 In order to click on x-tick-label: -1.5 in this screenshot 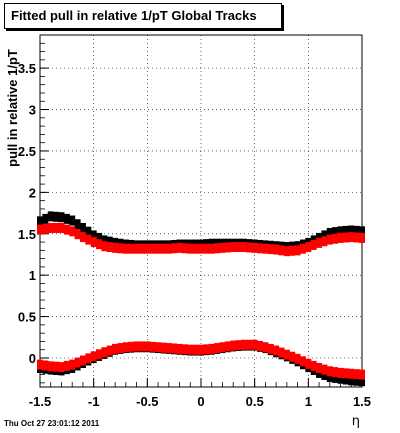, I will do `click(40, 401)`.